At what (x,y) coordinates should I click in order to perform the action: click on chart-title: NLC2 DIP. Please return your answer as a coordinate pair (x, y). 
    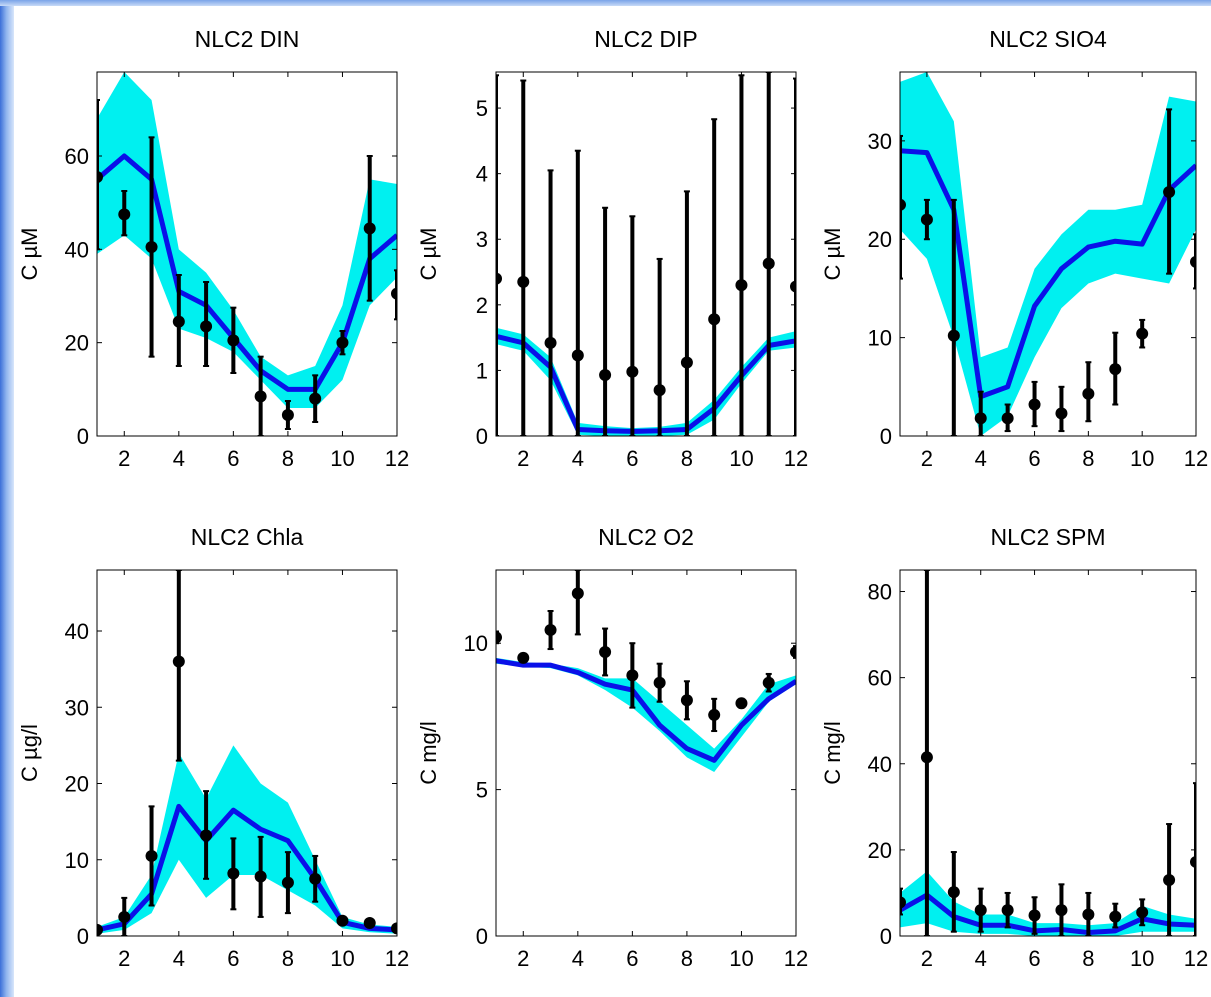
    Looking at the image, I should click on (646, 39).